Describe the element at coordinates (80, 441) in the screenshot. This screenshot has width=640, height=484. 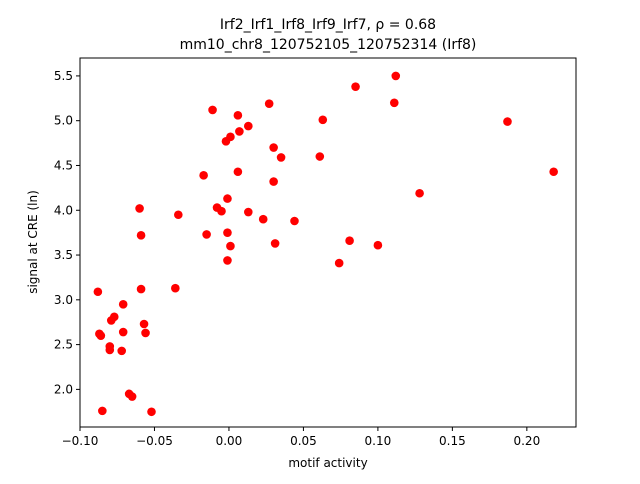
I see `x-tick-label: −0.10` at that location.